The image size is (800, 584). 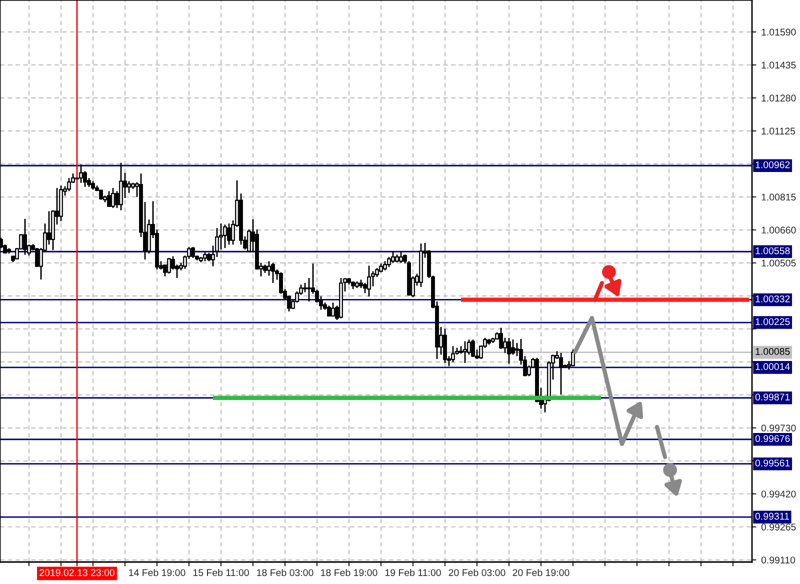 I want to click on ref-line-label: 1.00332, so click(x=773, y=298).